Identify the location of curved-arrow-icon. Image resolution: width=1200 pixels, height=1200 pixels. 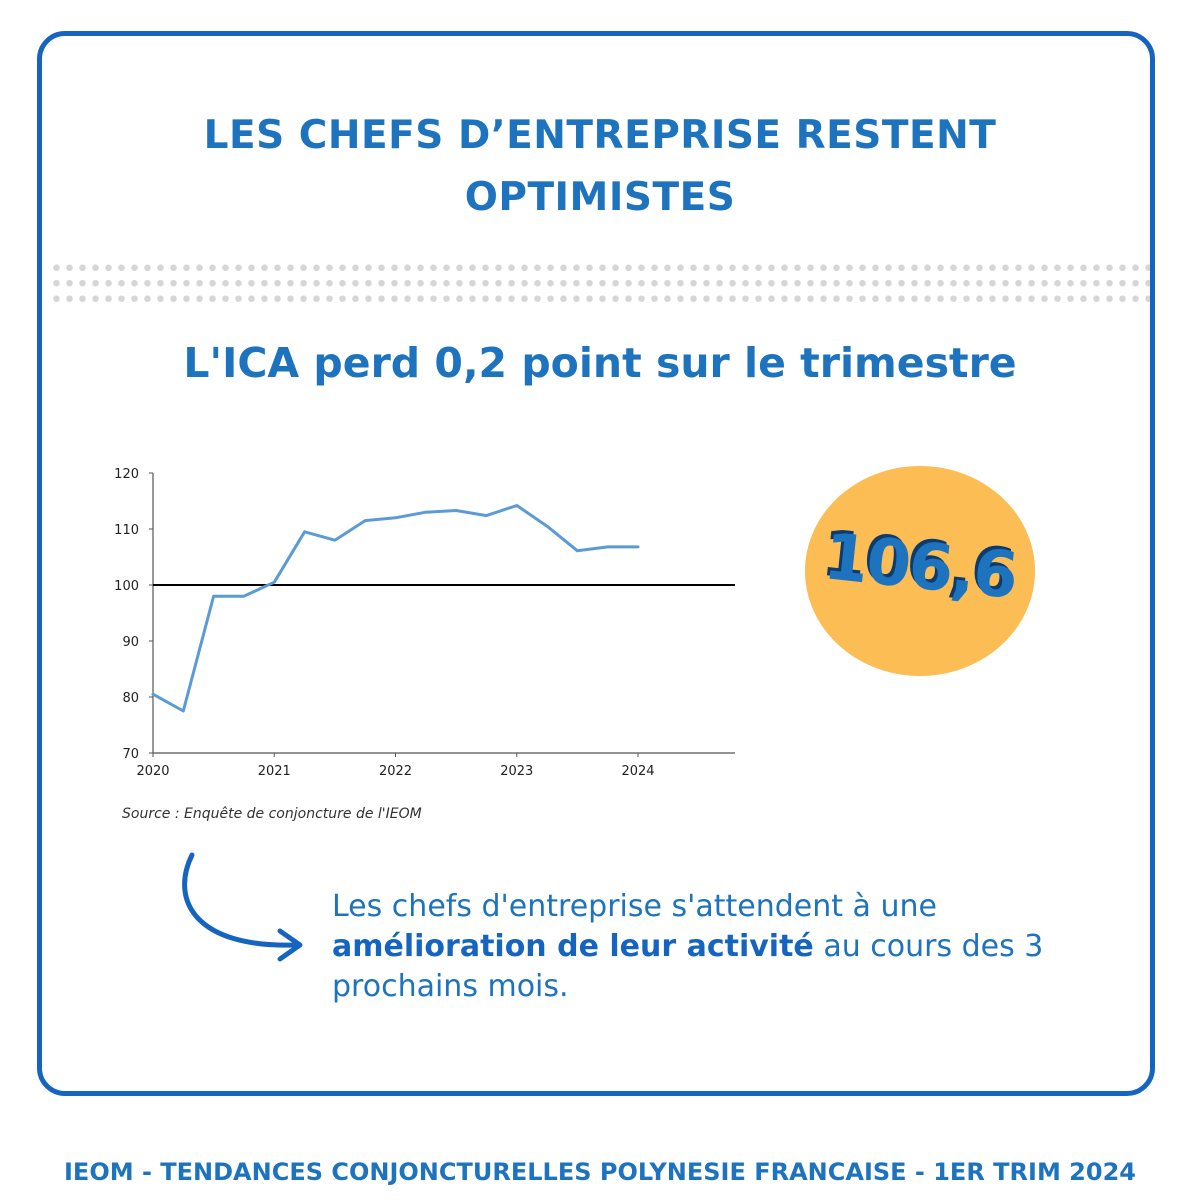
(242, 907).